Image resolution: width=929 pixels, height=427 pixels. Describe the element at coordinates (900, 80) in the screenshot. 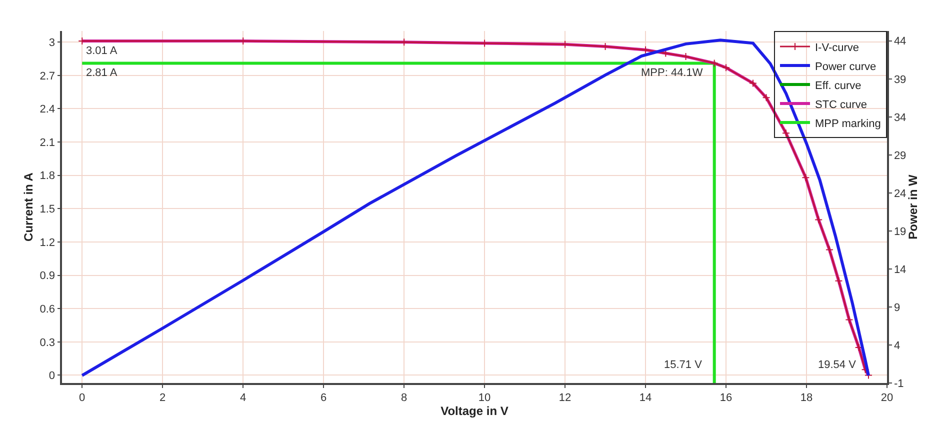

I see `y2-tick-label: 39` at that location.